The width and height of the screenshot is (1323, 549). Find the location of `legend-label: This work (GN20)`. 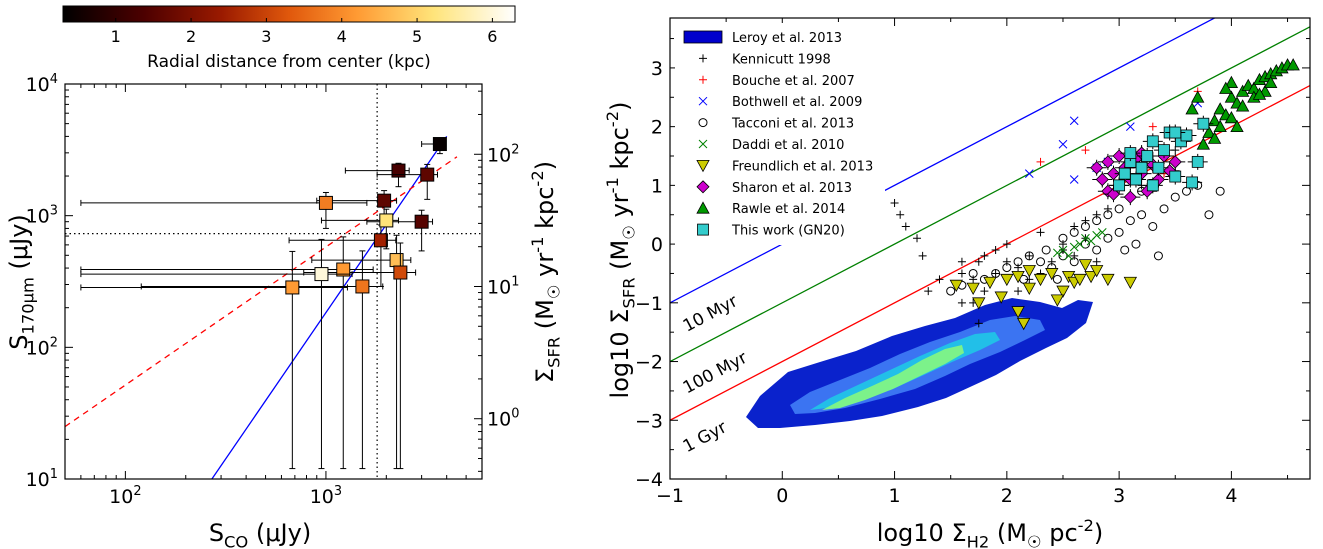

legend-label: This work (GN20) is located at coordinates (788, 231).